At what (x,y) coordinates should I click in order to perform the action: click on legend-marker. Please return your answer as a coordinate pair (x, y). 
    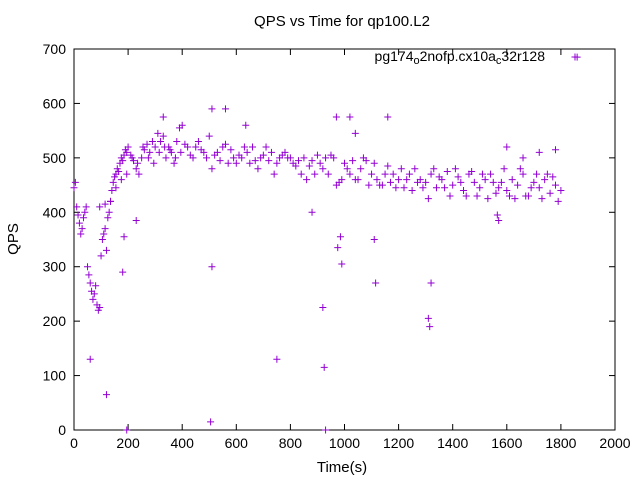
    Looking at the image, I should click on (575, 57).